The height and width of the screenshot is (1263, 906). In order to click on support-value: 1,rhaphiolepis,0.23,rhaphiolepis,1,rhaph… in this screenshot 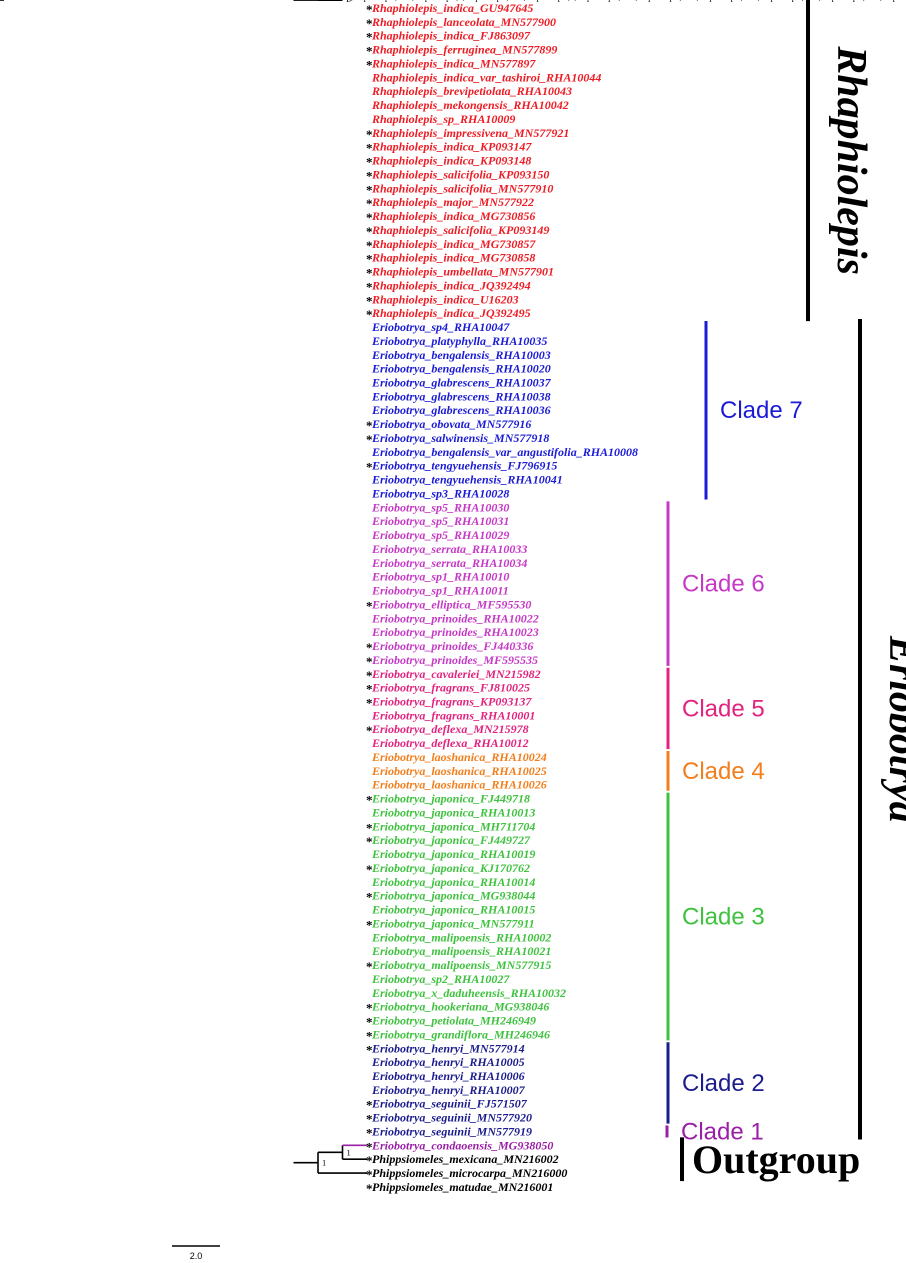, I will do `click(626, 1)`.